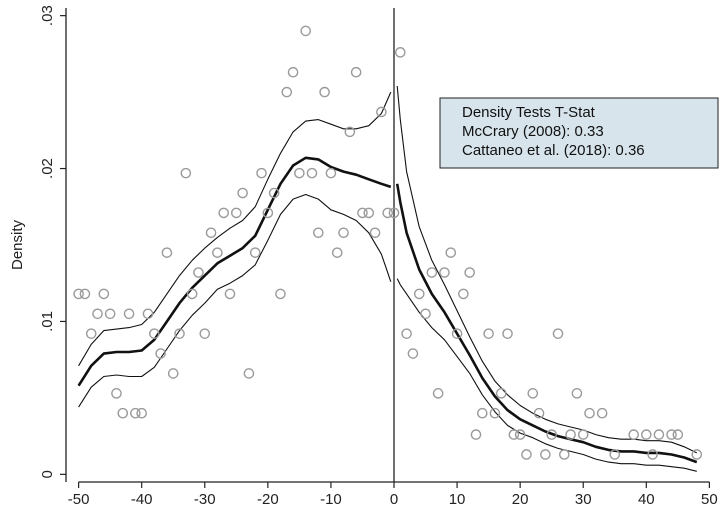 This screenshot has width=728, height=517. I want to click on x-tick-label: 10, so click(457, 499).